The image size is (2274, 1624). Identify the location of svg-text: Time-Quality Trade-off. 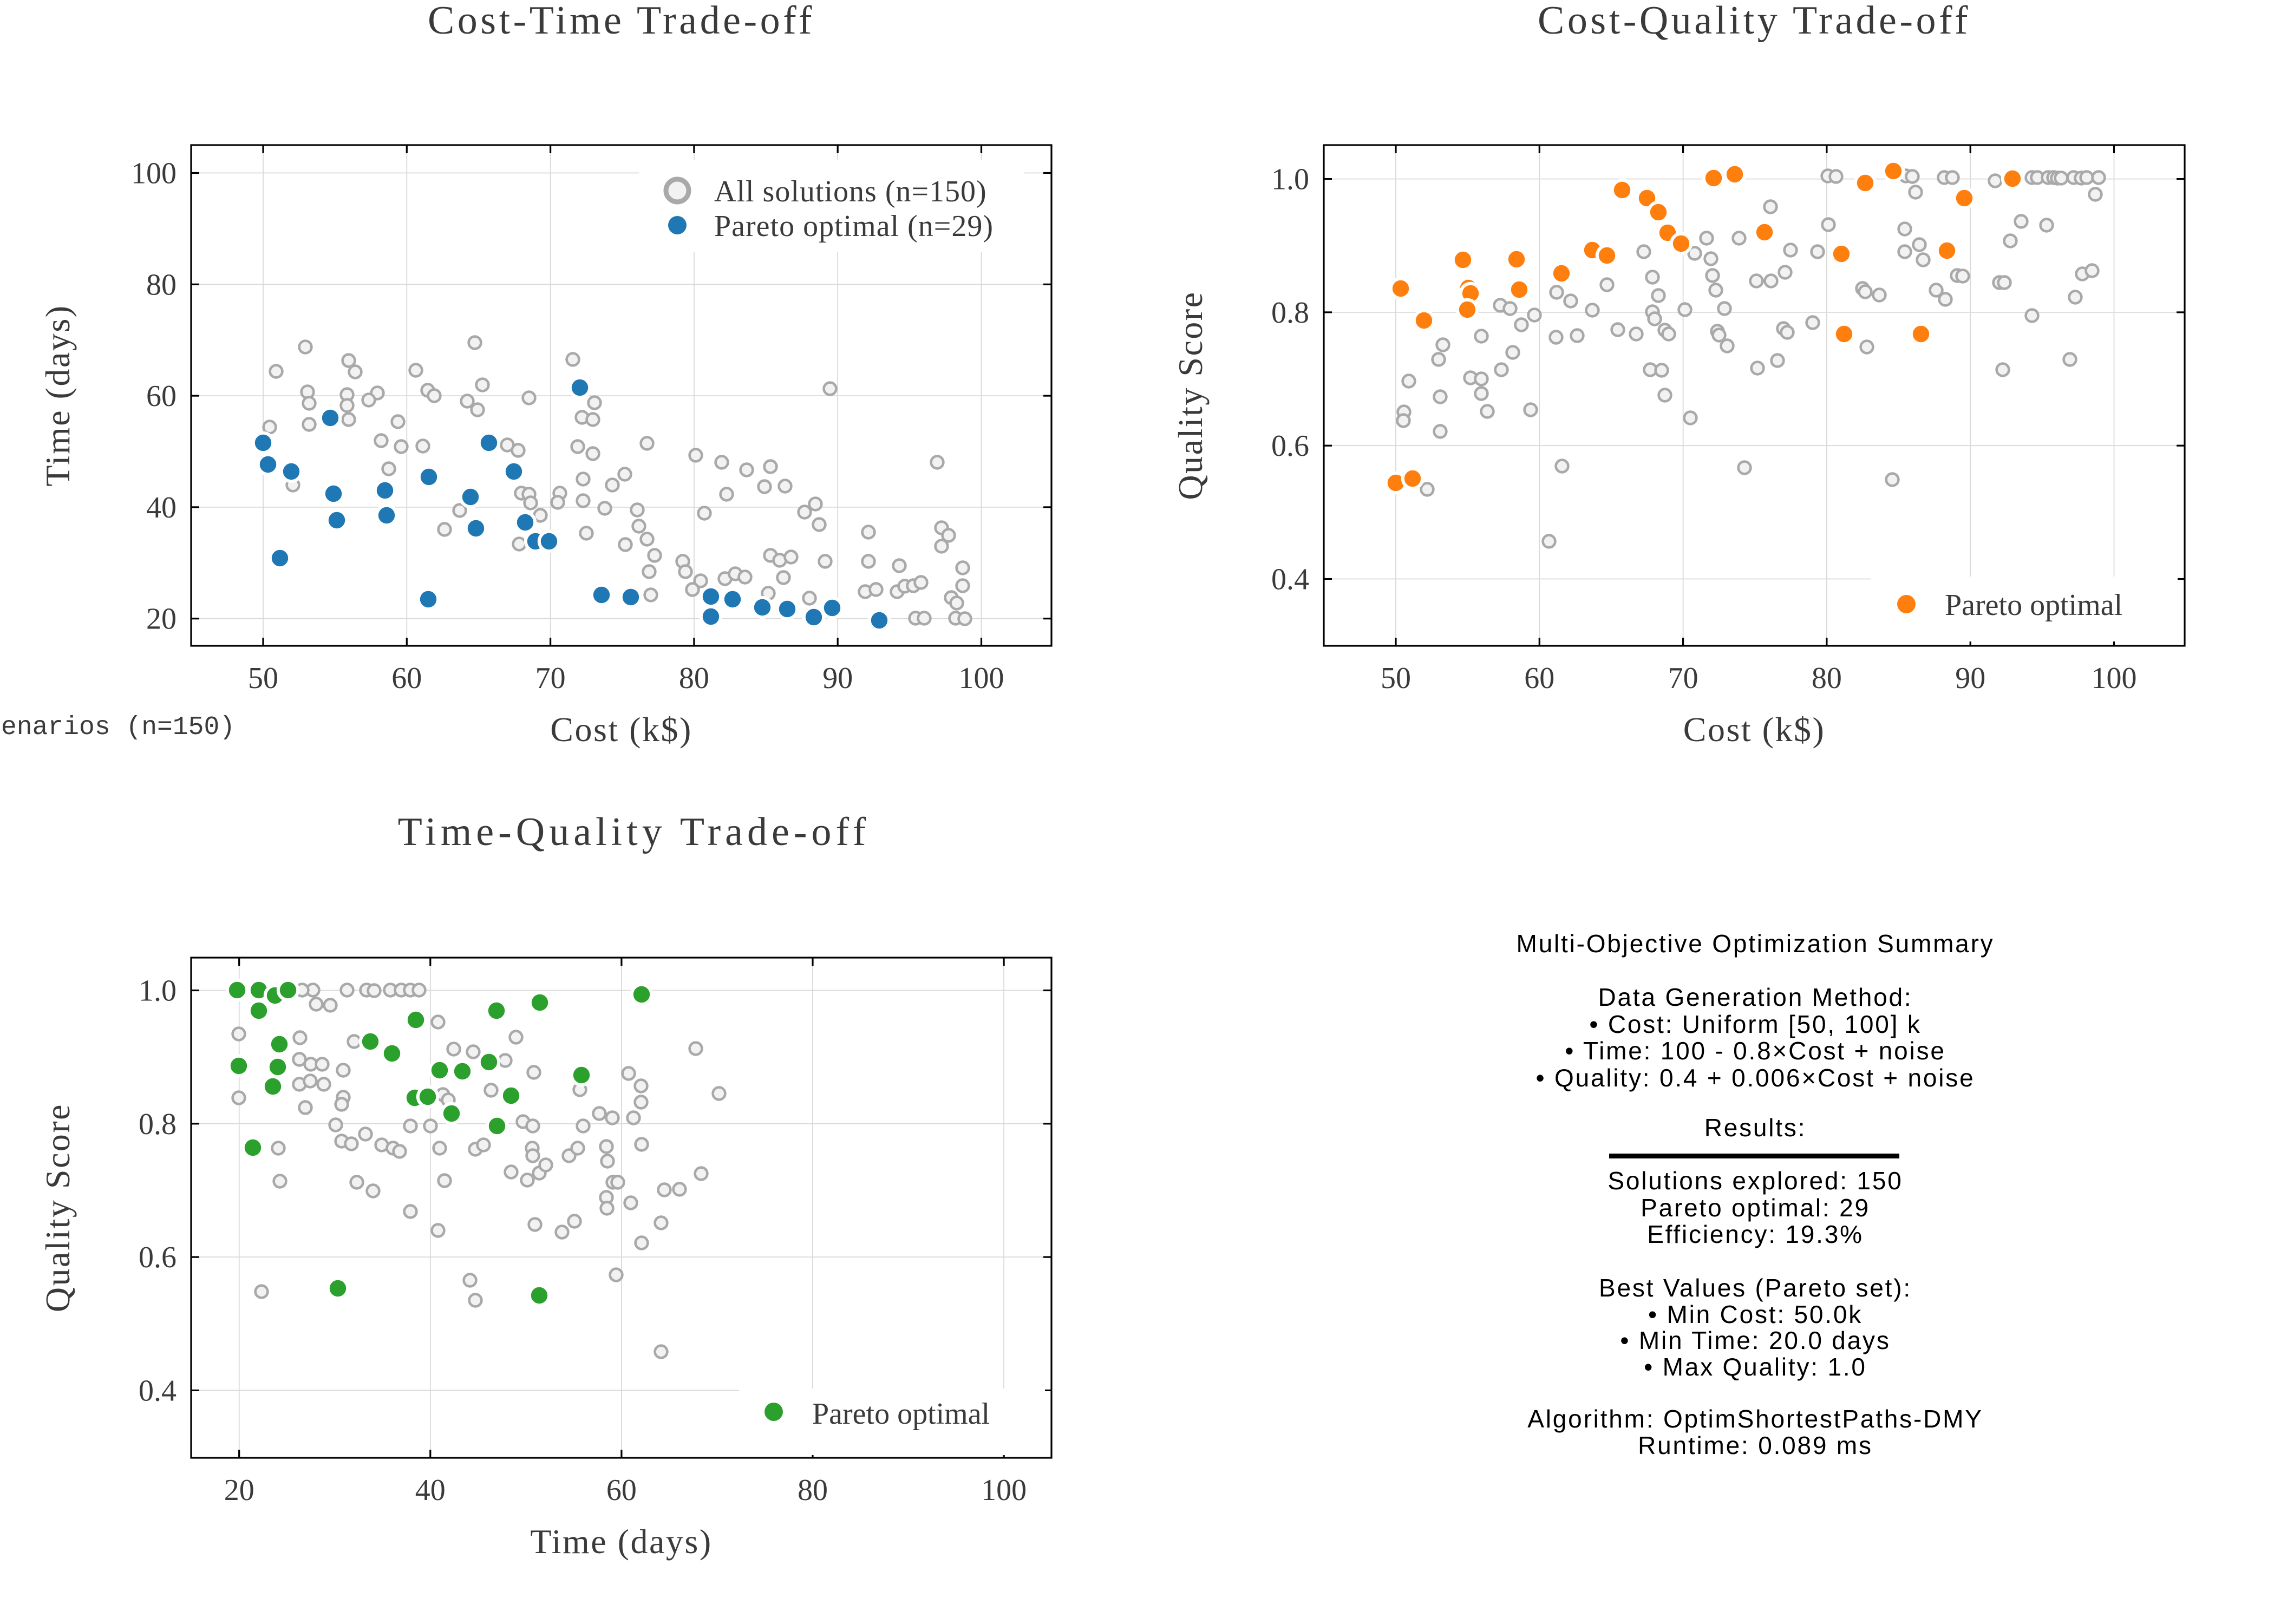
(635, 832).